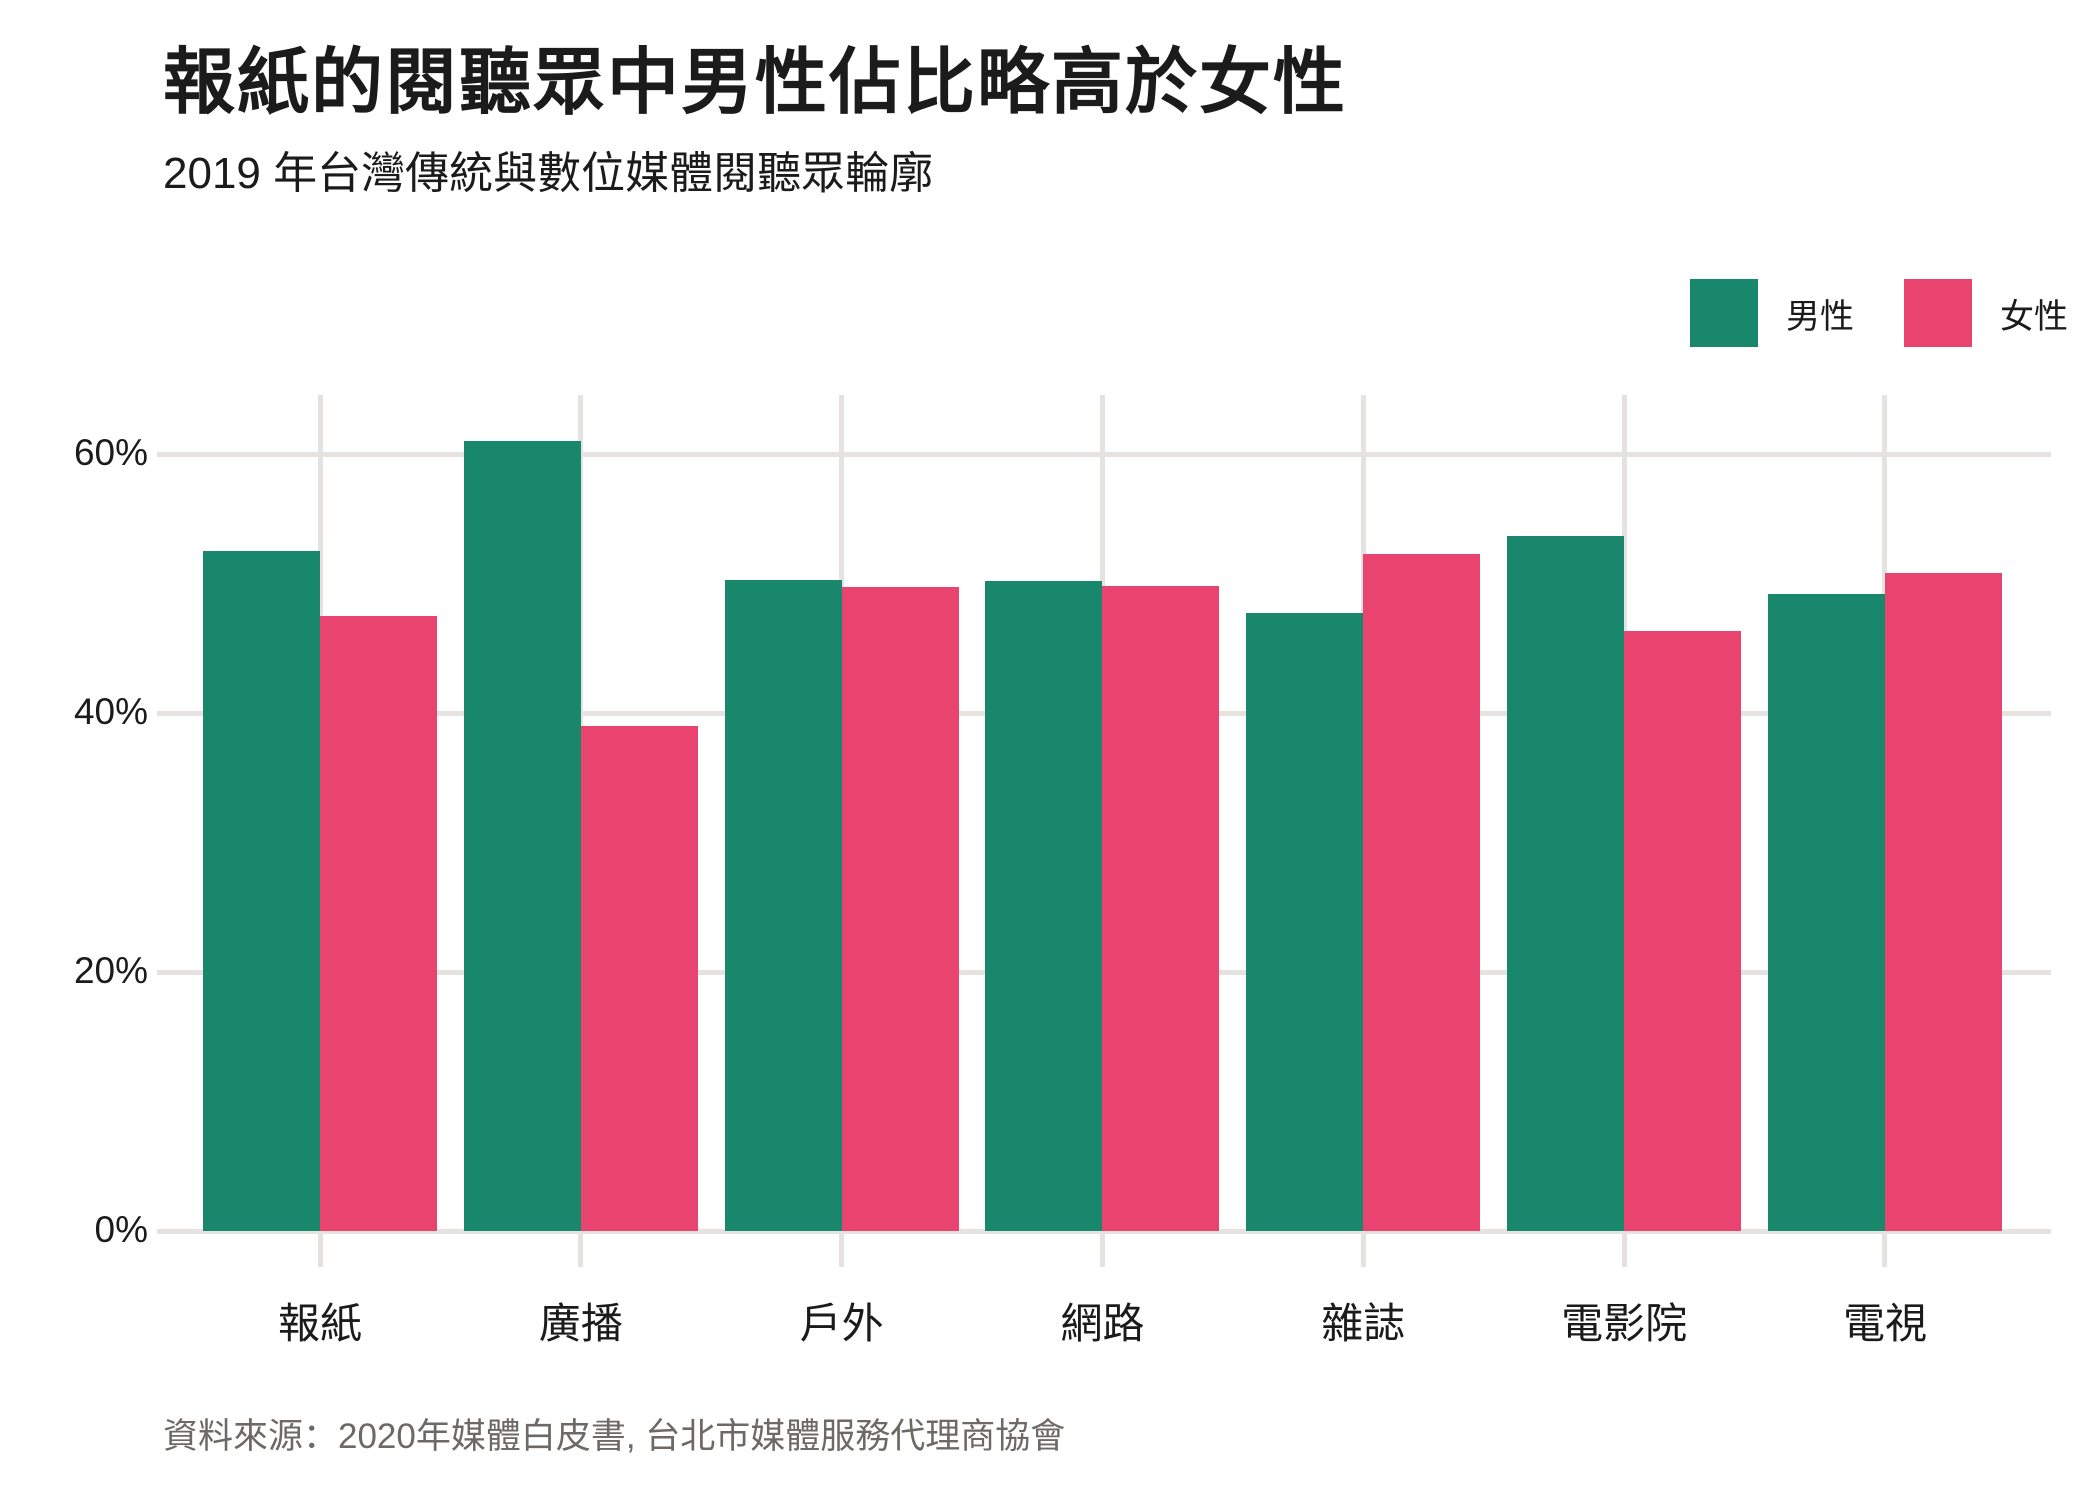 The height and width of the screenshot is (1500, 2100). Describe the element at coordinates (110, 711) in the screenshot. I see `y-tick-label-40: 40%` at that location.